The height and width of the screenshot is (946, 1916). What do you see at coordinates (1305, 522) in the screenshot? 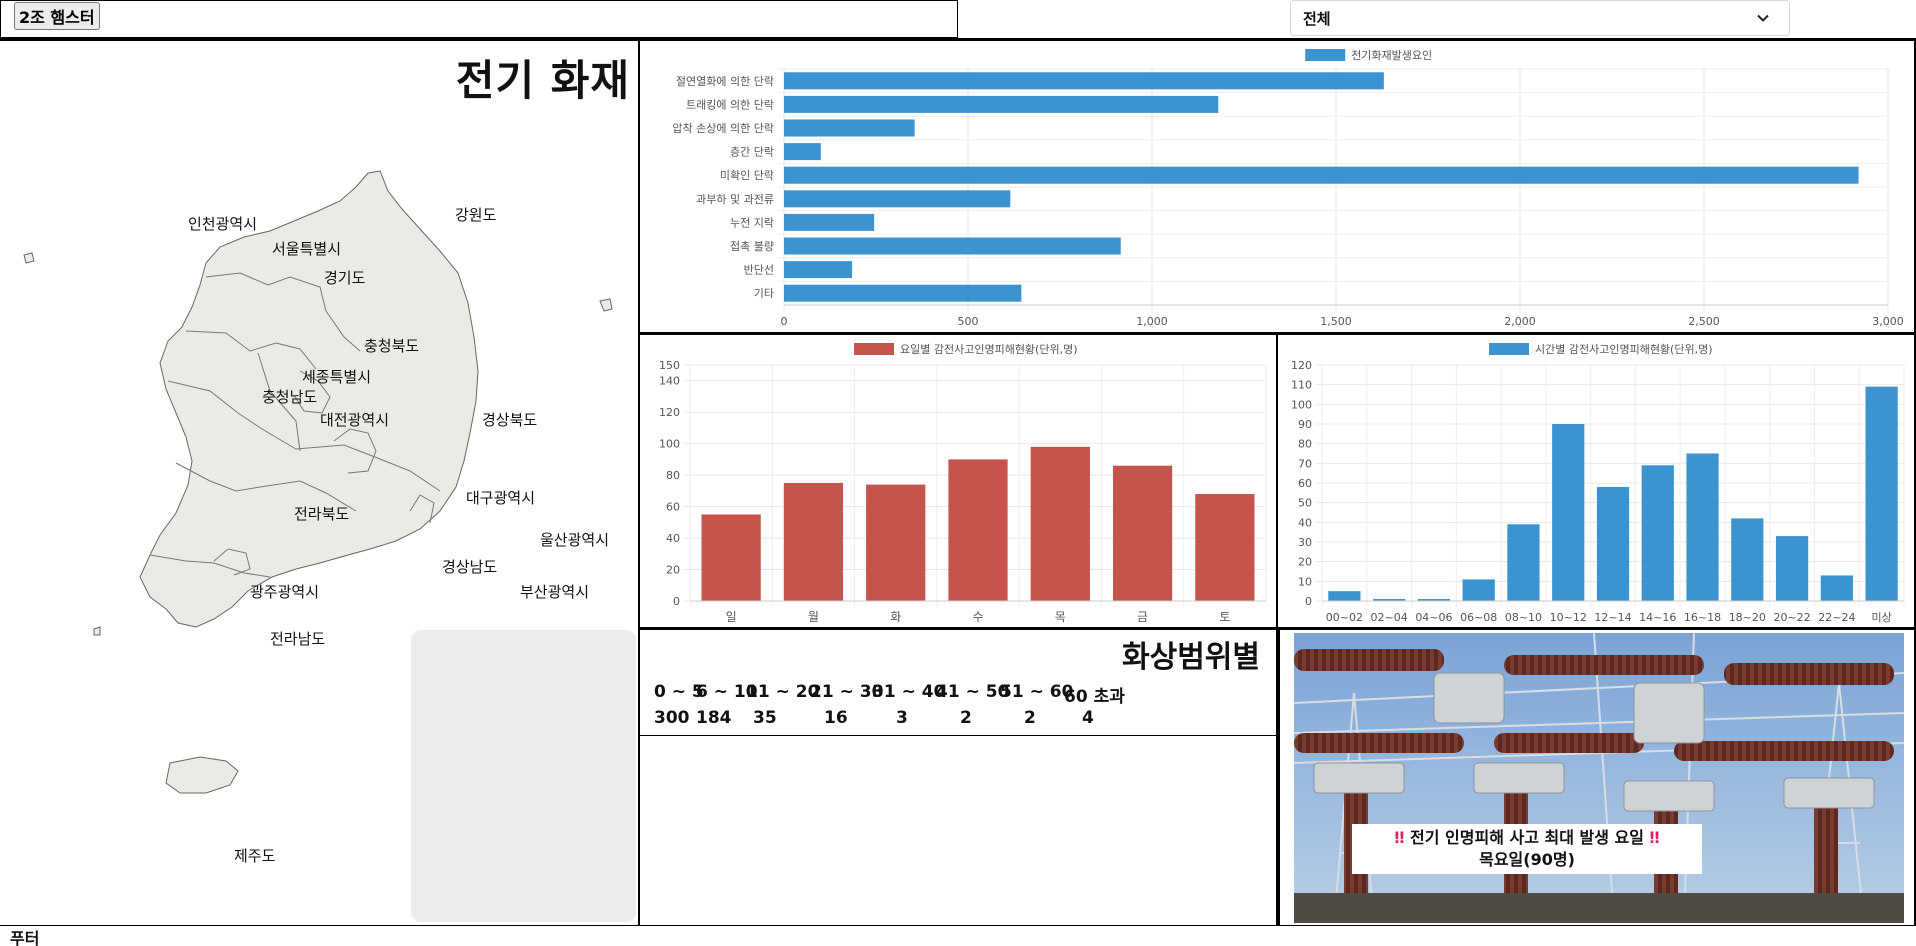
I see `y-tick-label: 40` at bounding box center [1305, 522].